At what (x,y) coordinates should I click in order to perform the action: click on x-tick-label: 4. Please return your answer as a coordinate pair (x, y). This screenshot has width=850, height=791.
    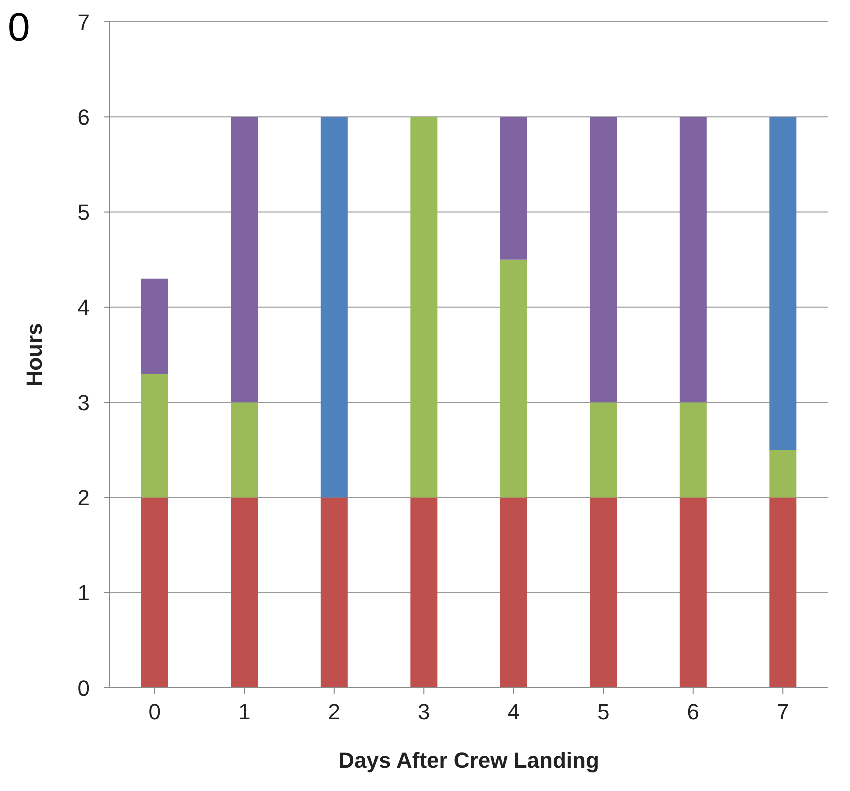
    Looking at the image, I should click on (514, 712).